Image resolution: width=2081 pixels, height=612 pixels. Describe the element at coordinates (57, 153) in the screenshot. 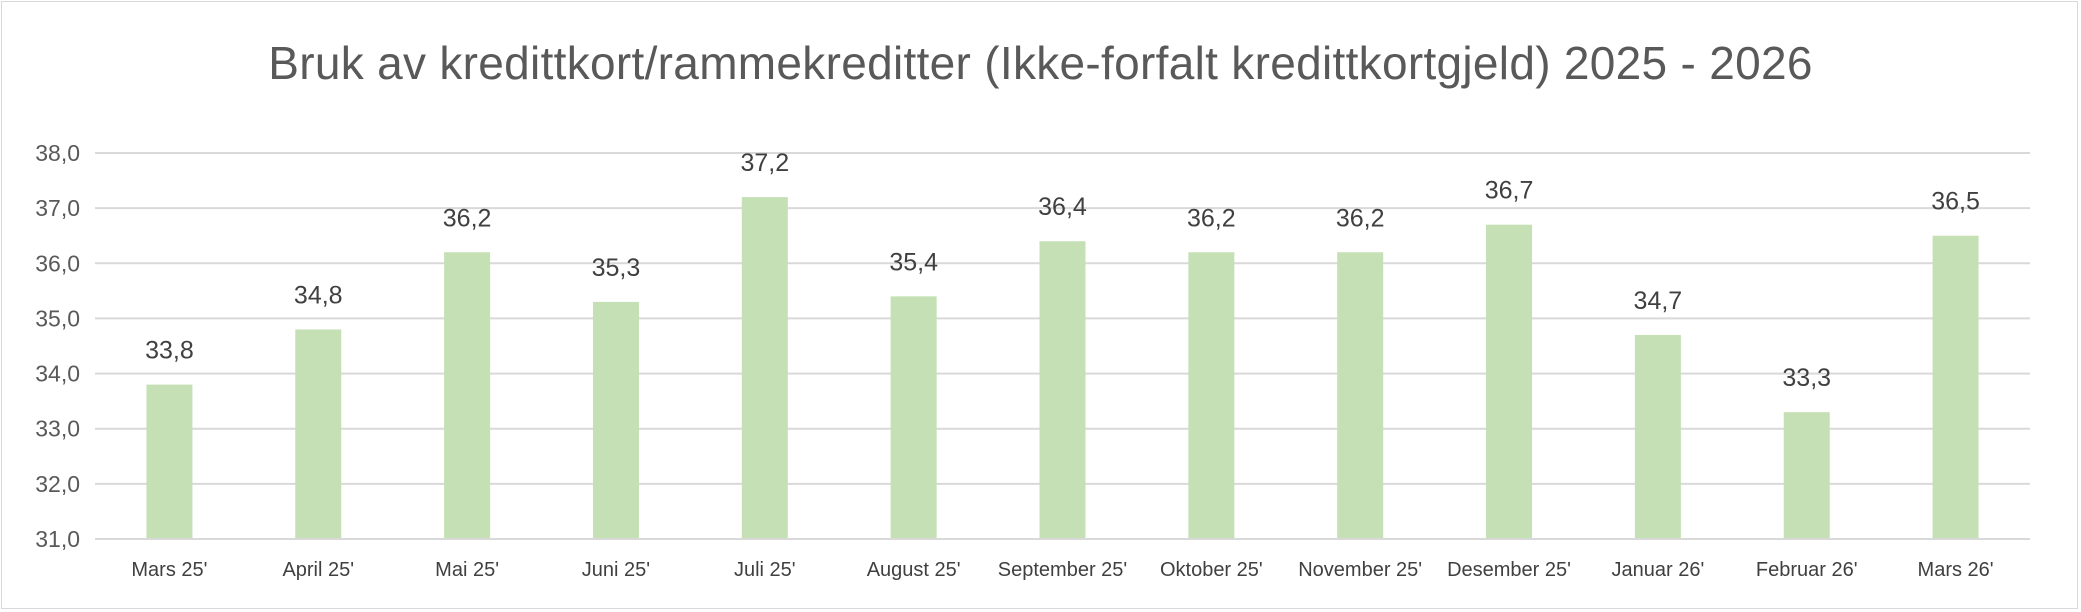

I see `y-tick-label: 38,0` at that location.